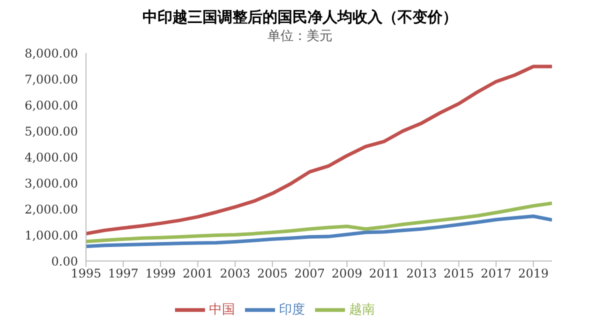  What do you see at coordinates (222, 310) in the screenshot?
I see `legend-label: 中国` at bounding box center [222, 310].